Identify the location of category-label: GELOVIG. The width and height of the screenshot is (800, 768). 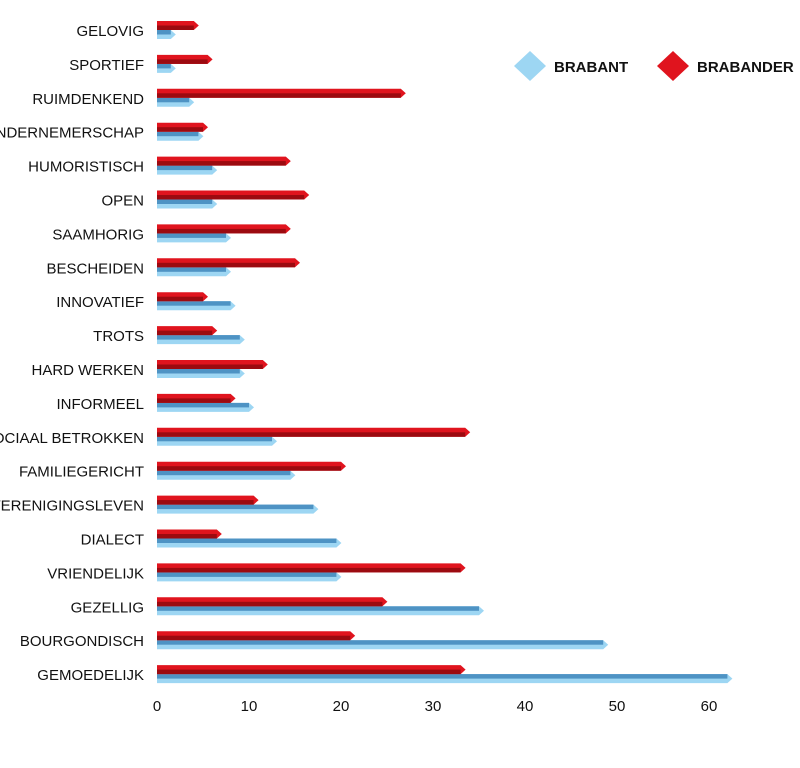
(110, 31).